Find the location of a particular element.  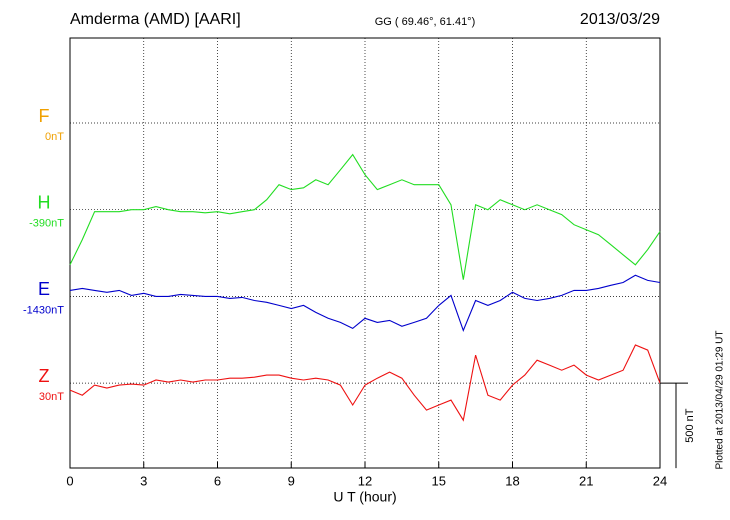

x-tick-label: 6 is located at coordinates (217, 480).